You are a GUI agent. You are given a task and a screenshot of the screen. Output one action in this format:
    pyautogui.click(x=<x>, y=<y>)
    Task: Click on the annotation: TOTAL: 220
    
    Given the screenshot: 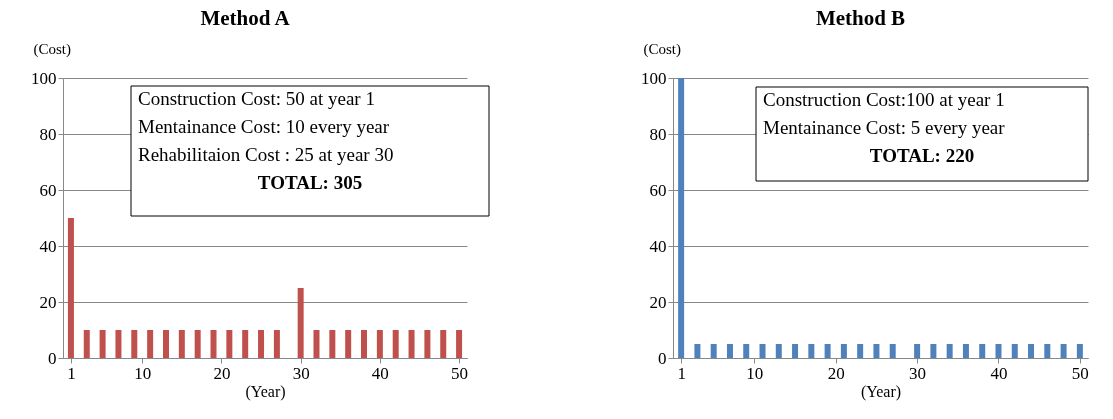 What is the action you would take?
    pyautogui.click(x=922, y=155)
    